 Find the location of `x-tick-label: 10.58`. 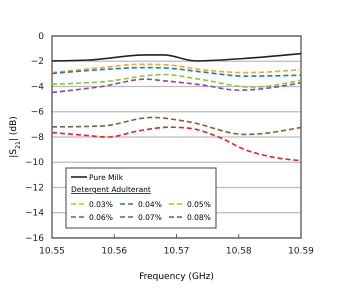

x-tick-label: 10.58 is located at coordinates (239, 251).